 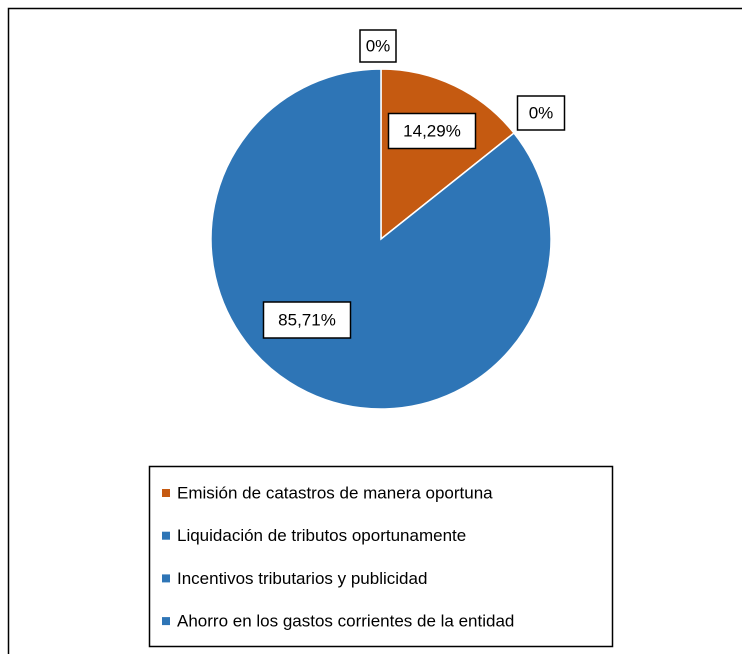 I want to click on legend-label: Liquidación de tributos oportunamente, so click(x=321, y=535).